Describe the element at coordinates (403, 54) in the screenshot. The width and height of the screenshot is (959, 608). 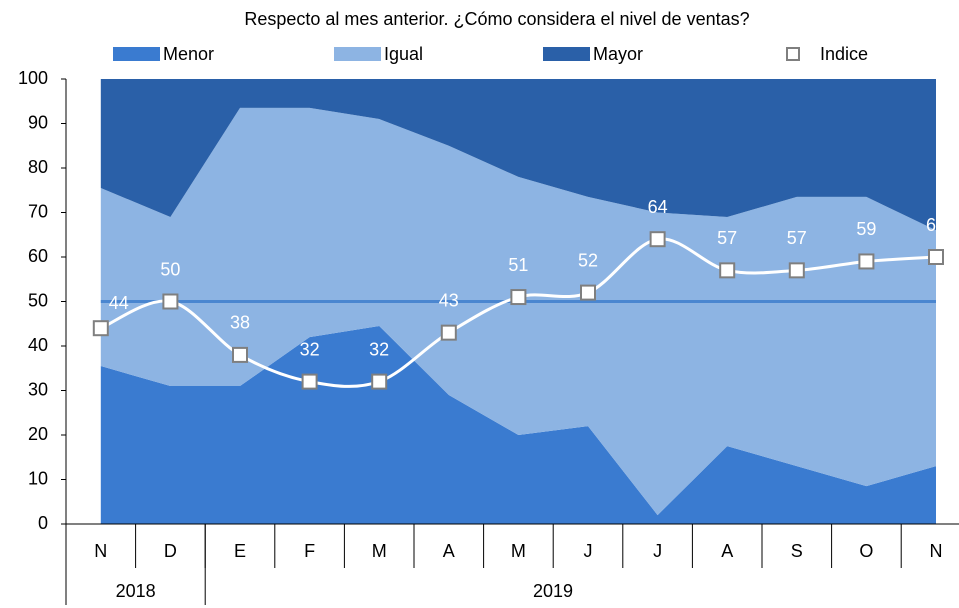
I see `legend-label: Igual` at that location.